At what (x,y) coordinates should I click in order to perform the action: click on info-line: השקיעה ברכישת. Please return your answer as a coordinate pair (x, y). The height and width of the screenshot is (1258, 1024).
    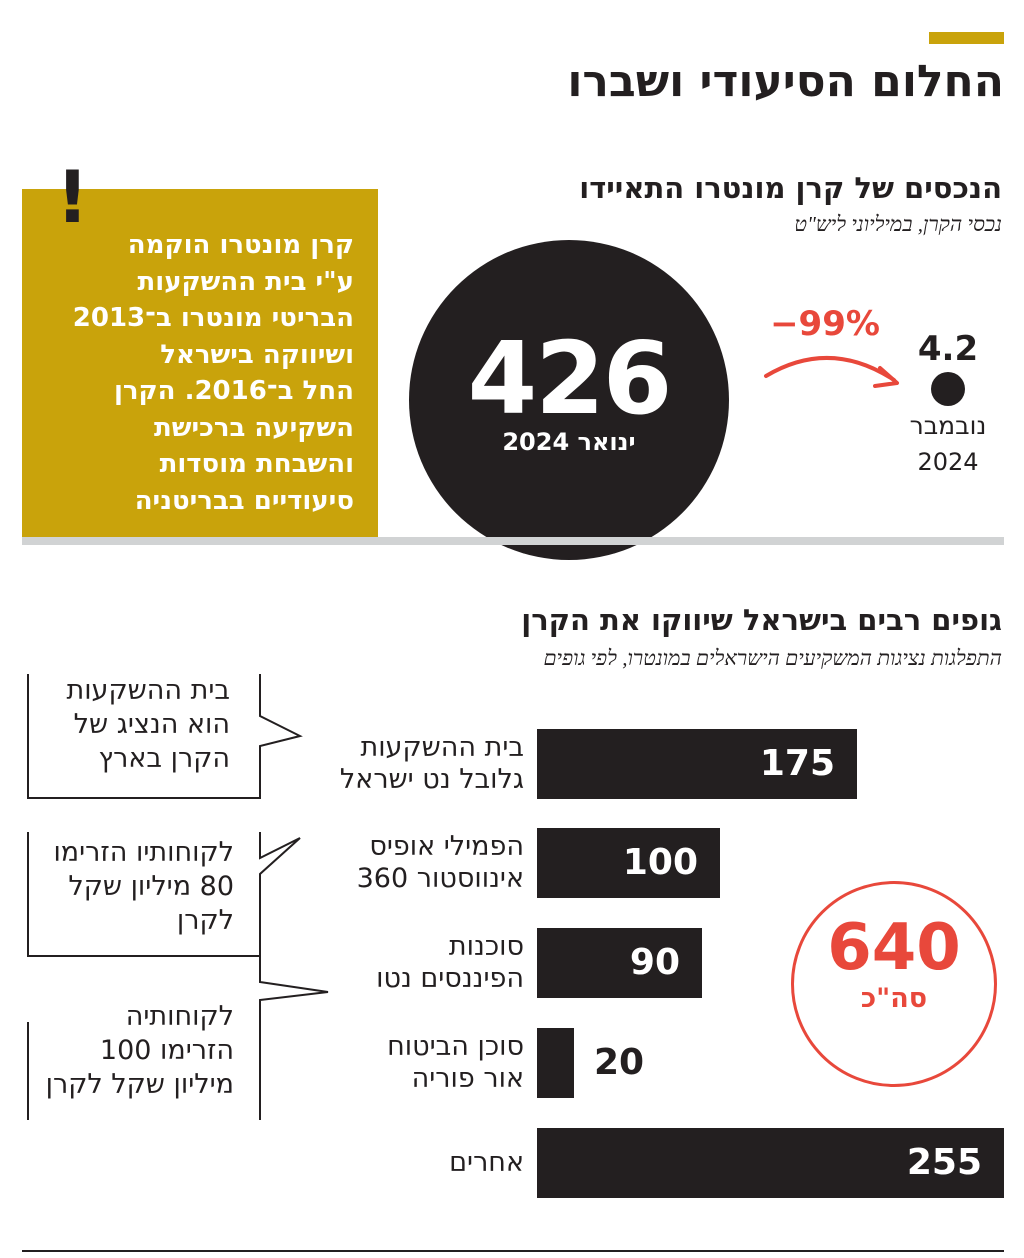
    Looking at the image, I should click on (254, 427).